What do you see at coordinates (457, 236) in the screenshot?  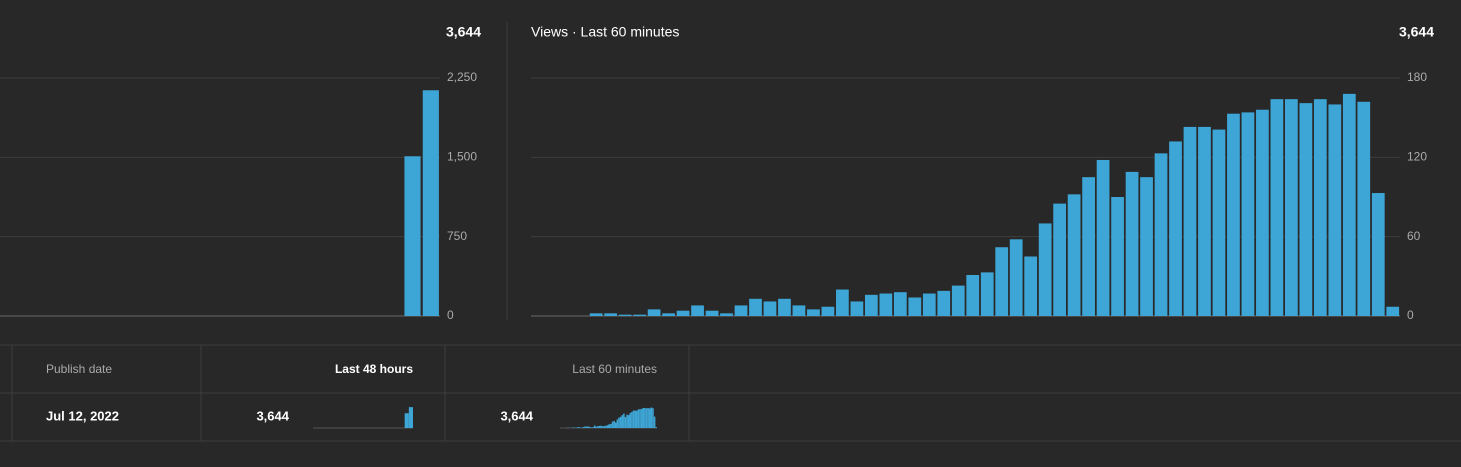 I see `y-tick-label: 750` at bounding box center [457, 236].